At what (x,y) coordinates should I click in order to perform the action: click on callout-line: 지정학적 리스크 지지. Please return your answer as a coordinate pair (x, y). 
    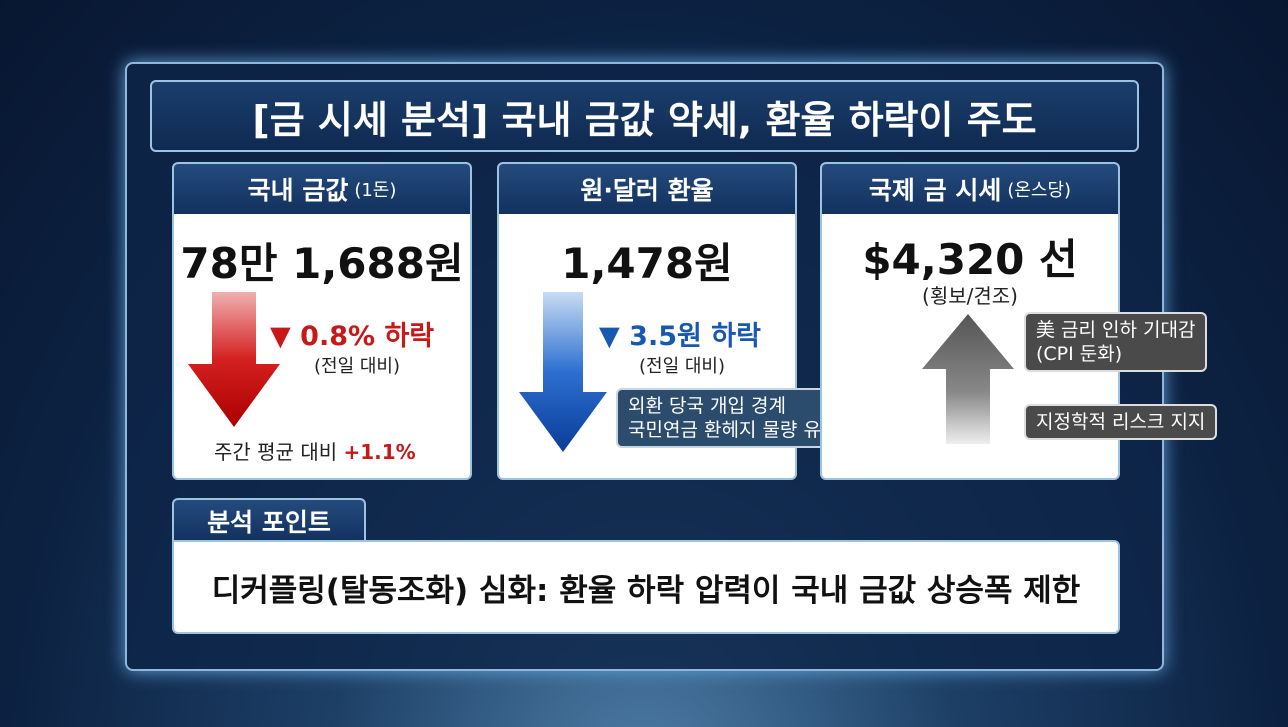
    Looking at the image, I should click on (1121, 422).